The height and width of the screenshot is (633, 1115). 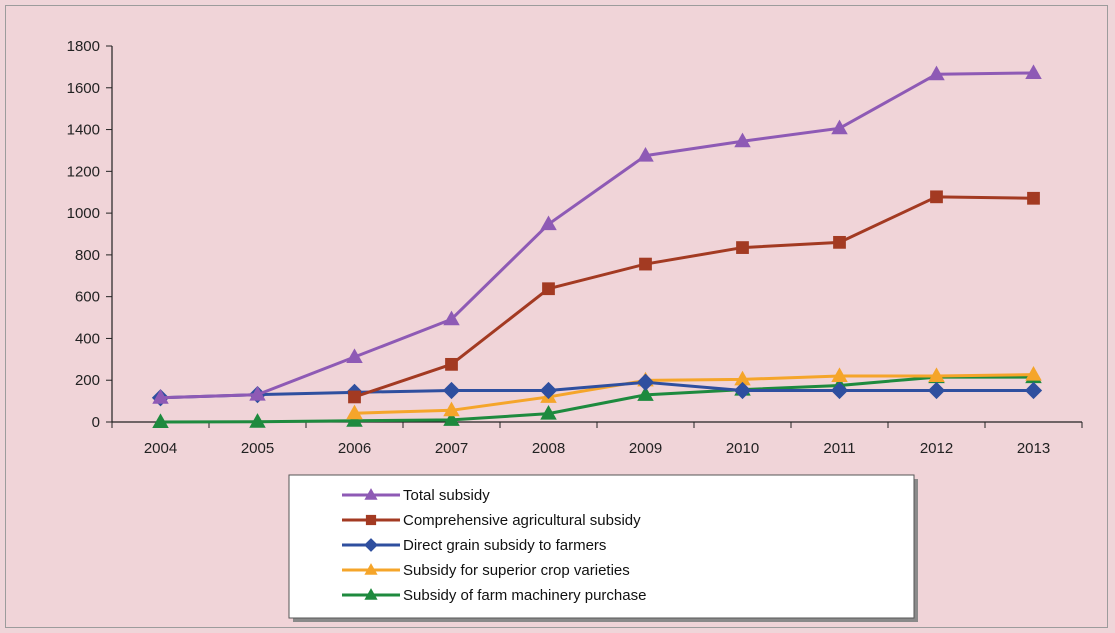 I want to click on x-tick-label: 2006, so click(x=354, y=448).